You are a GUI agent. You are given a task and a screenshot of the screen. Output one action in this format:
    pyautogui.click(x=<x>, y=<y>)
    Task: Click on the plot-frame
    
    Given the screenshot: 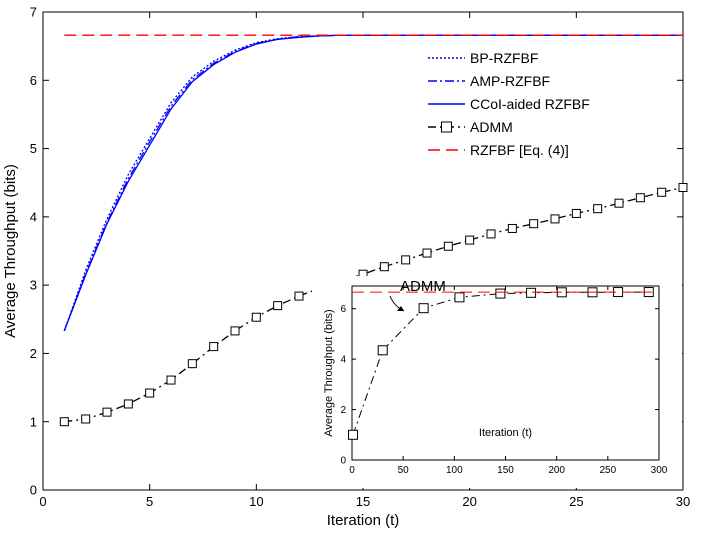 What is the action you would take?
    pyautogui.click(x=505, y=373)
    